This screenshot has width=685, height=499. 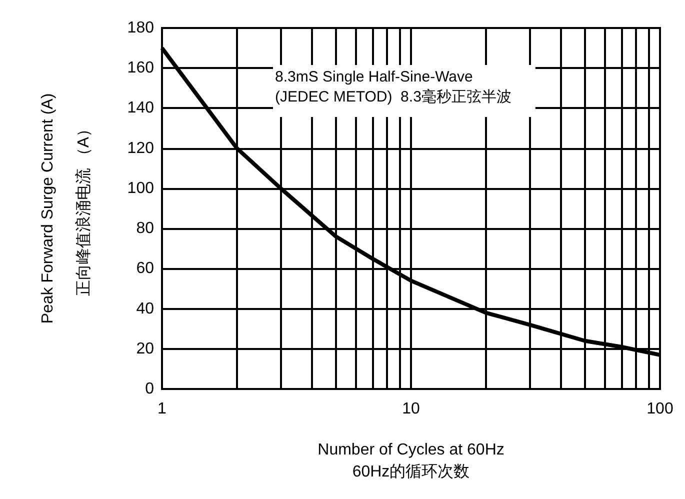 I want to click on y-tick-label: 140, so click(x=140, y=108).